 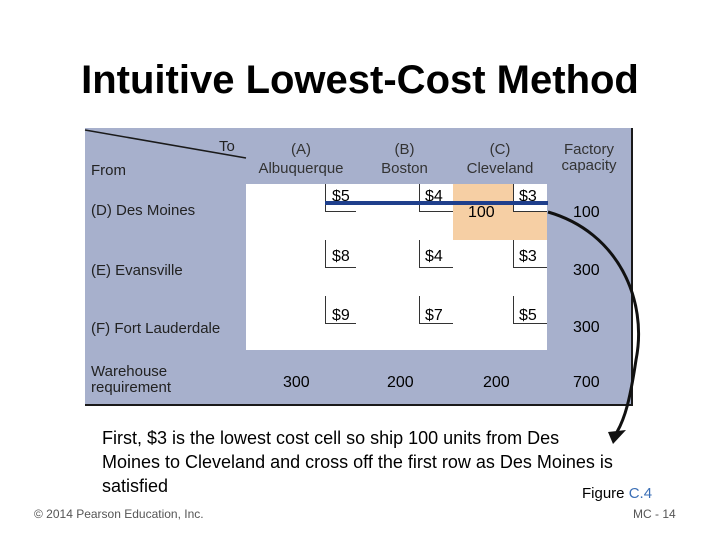 I want to click on cost-des-moines-albuquerque: $5, so click(x=341, y=196).